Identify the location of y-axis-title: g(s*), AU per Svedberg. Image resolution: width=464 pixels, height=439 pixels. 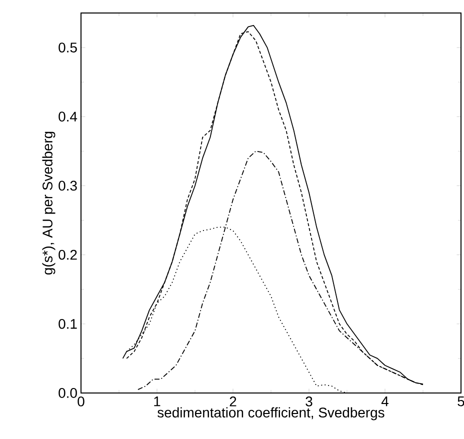
(49, 203).